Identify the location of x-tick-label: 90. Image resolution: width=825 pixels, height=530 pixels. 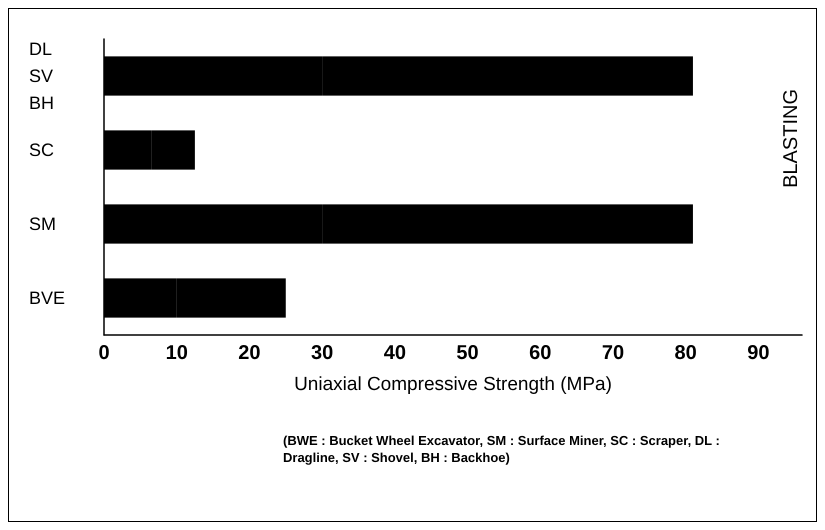
(758, 353).